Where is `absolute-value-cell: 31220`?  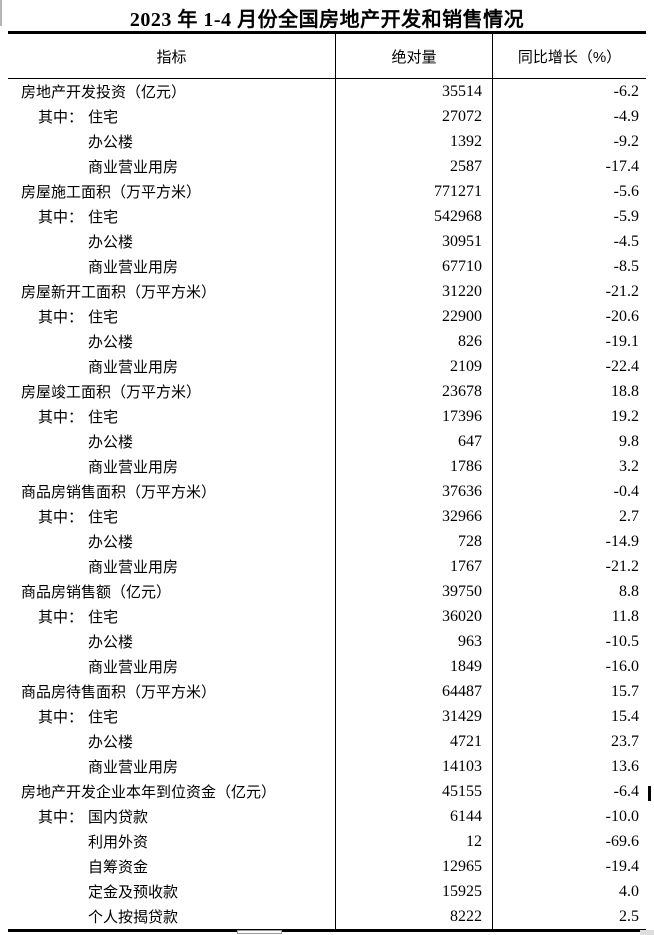
absolute-value-cell: 31220 is located at coordinates (414, 291).